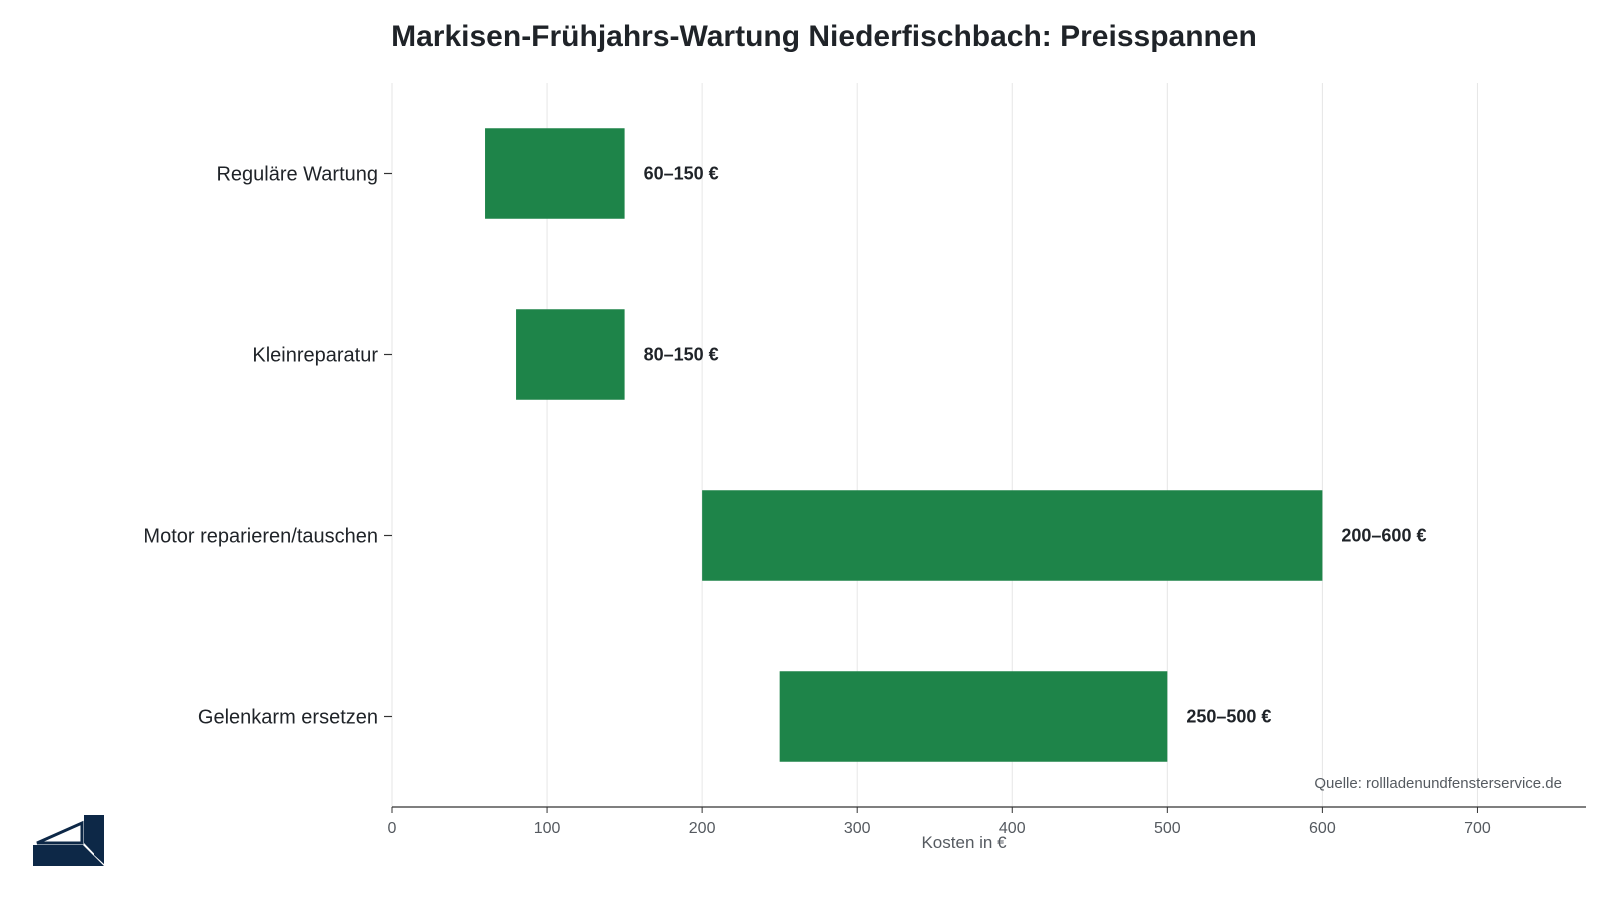  Describe the element at coordinates (702, 828) in the screenshot. I see `x-tick-label: 200` at that location.